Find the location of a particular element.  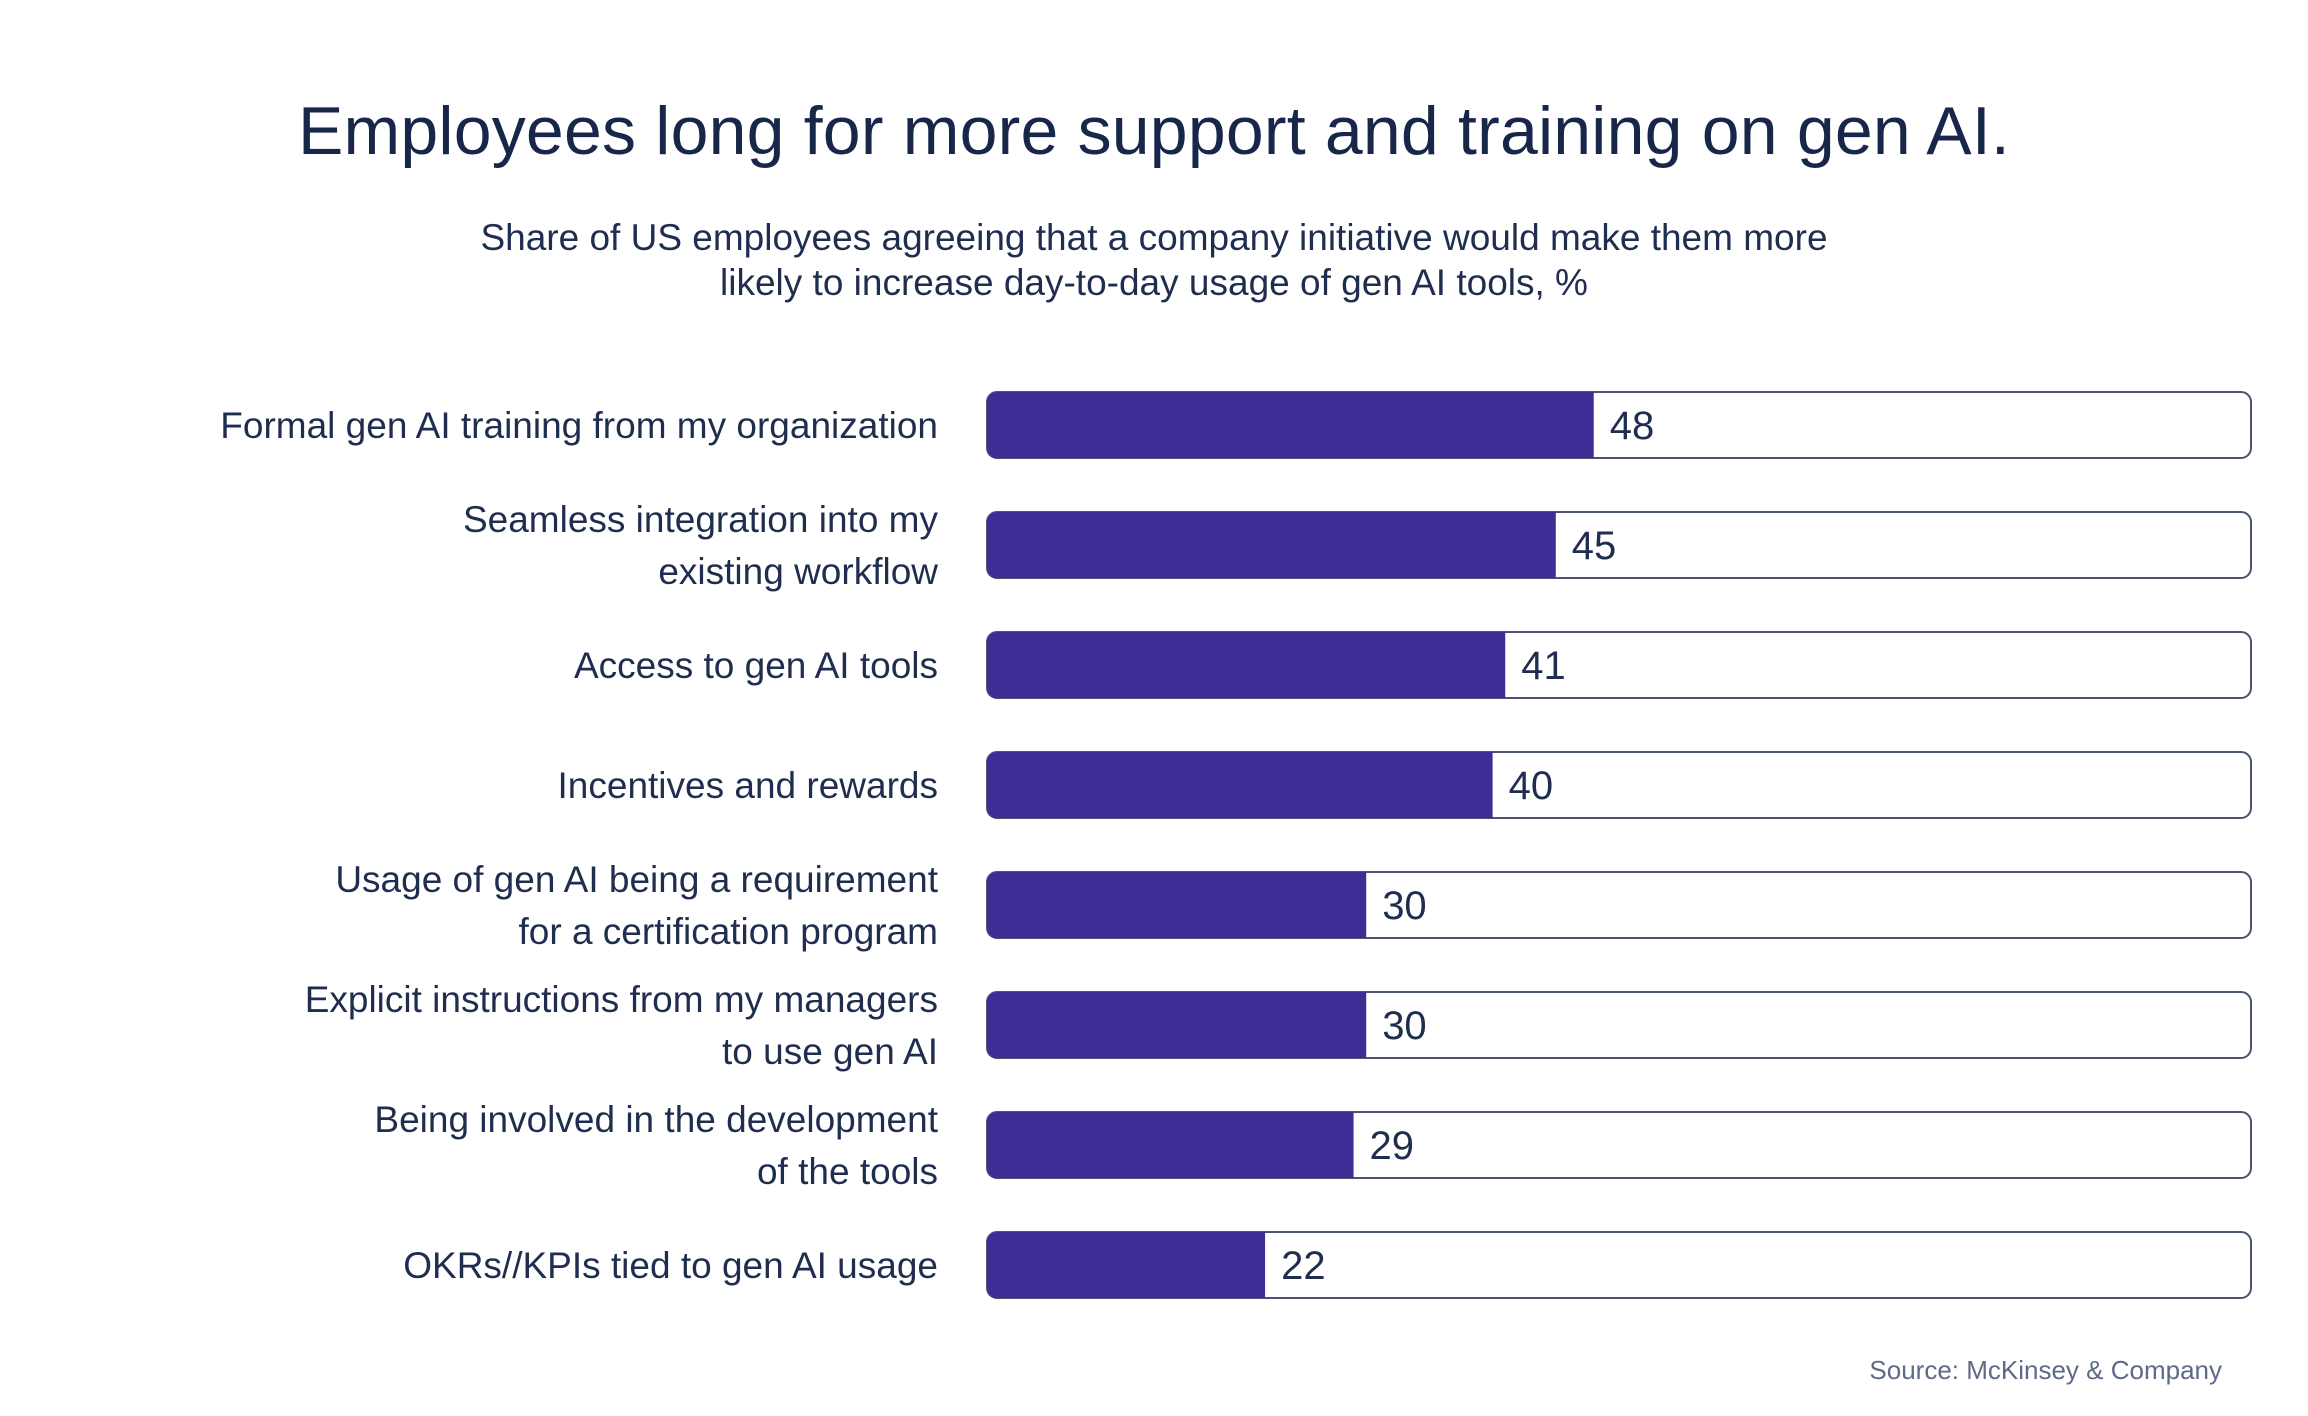

bar-row: 40 Incentives and rewards is located at coordinates (1405, 785).